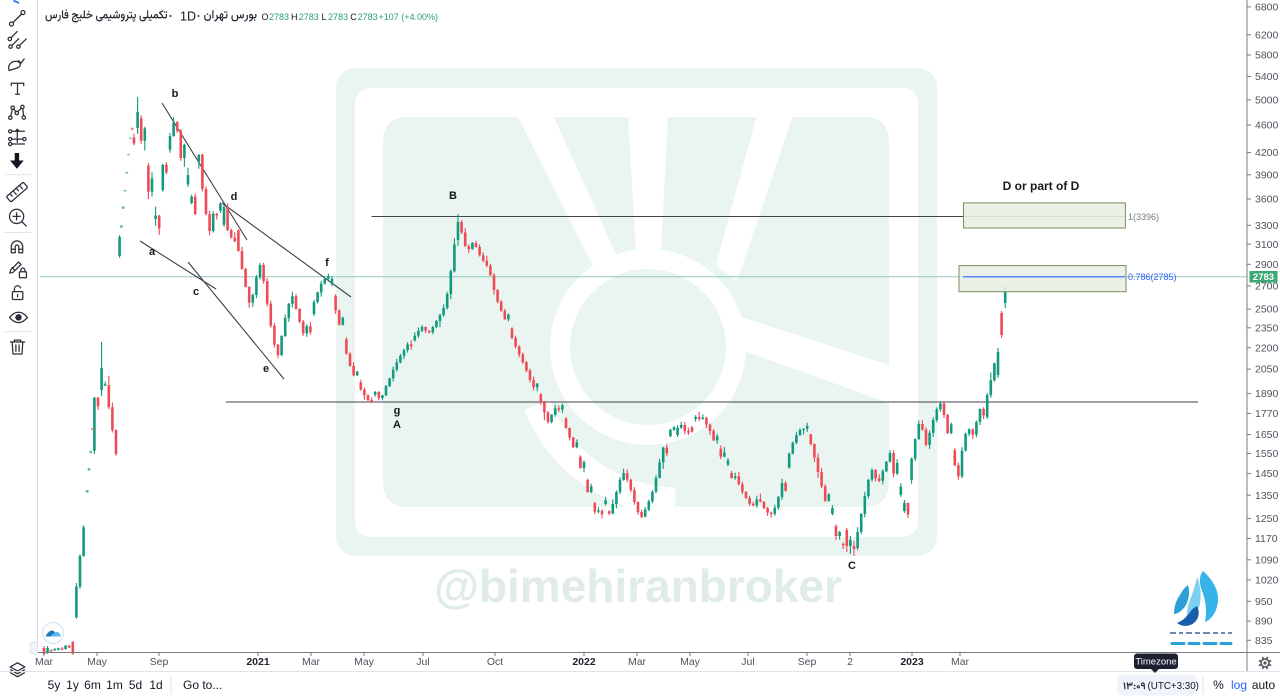 The height and width of the screenshot is (697, 1280). Describe the element at coordinates (1267, 35) in the screenshot. I see `svg-text: 6200` at that location.